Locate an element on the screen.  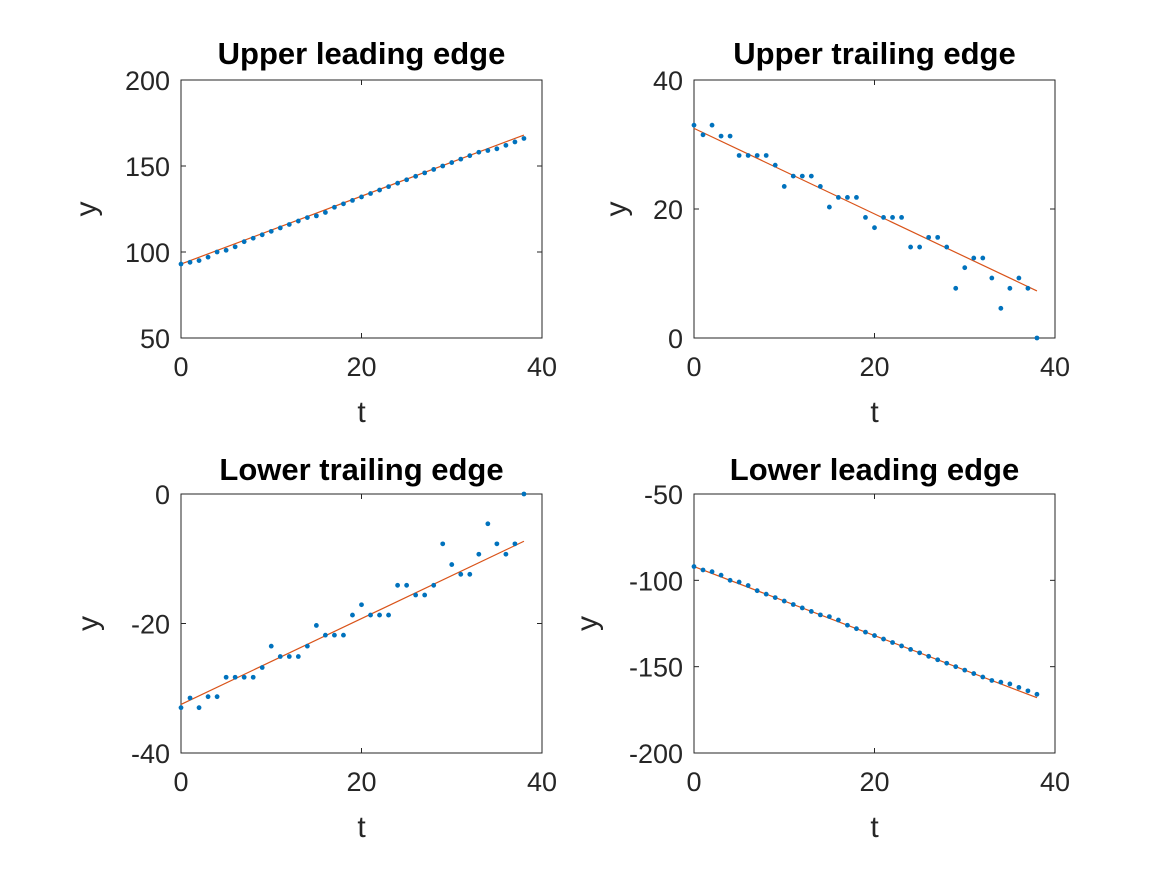
y-tick-label: -200 is located at coordinates (656, 754).